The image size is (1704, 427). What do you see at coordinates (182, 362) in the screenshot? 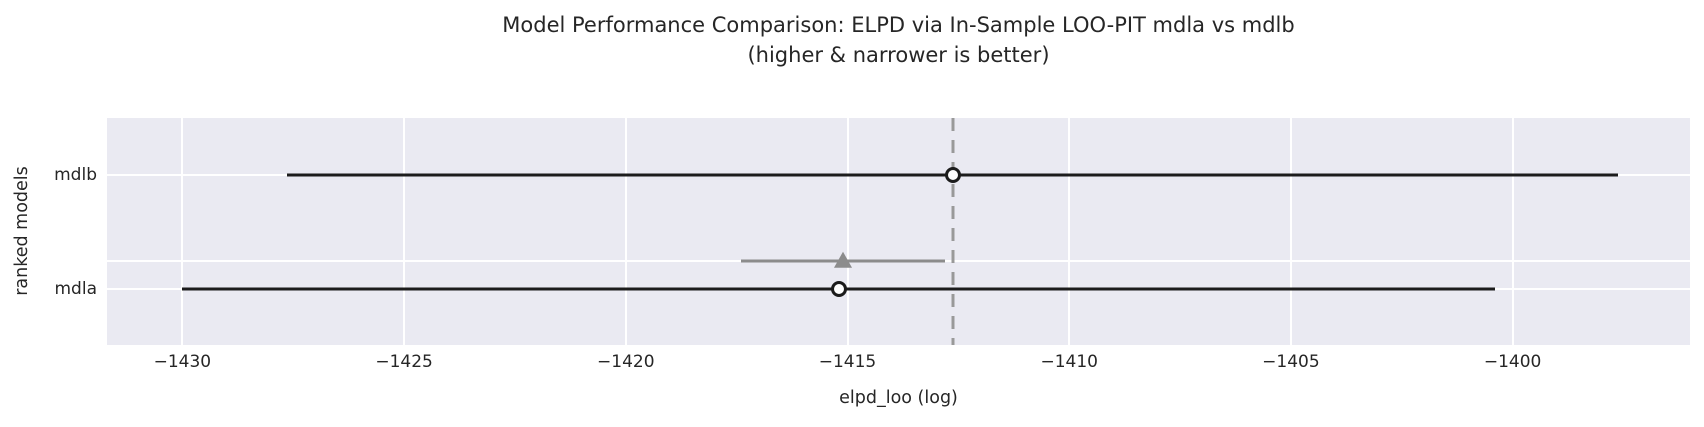
I see `xtick-label: −1430` at bounding box center [182, 362].